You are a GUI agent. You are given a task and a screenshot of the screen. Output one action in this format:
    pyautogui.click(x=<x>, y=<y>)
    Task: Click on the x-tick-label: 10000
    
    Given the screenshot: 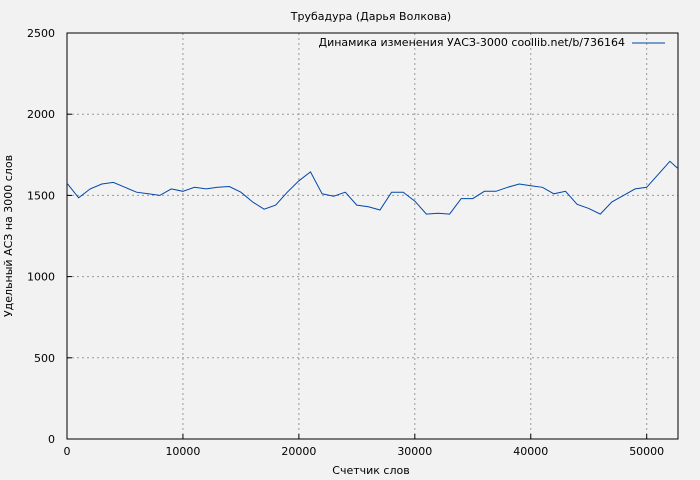 What is the action you would take?
    pyautogui.click(x=182, y=451)
    